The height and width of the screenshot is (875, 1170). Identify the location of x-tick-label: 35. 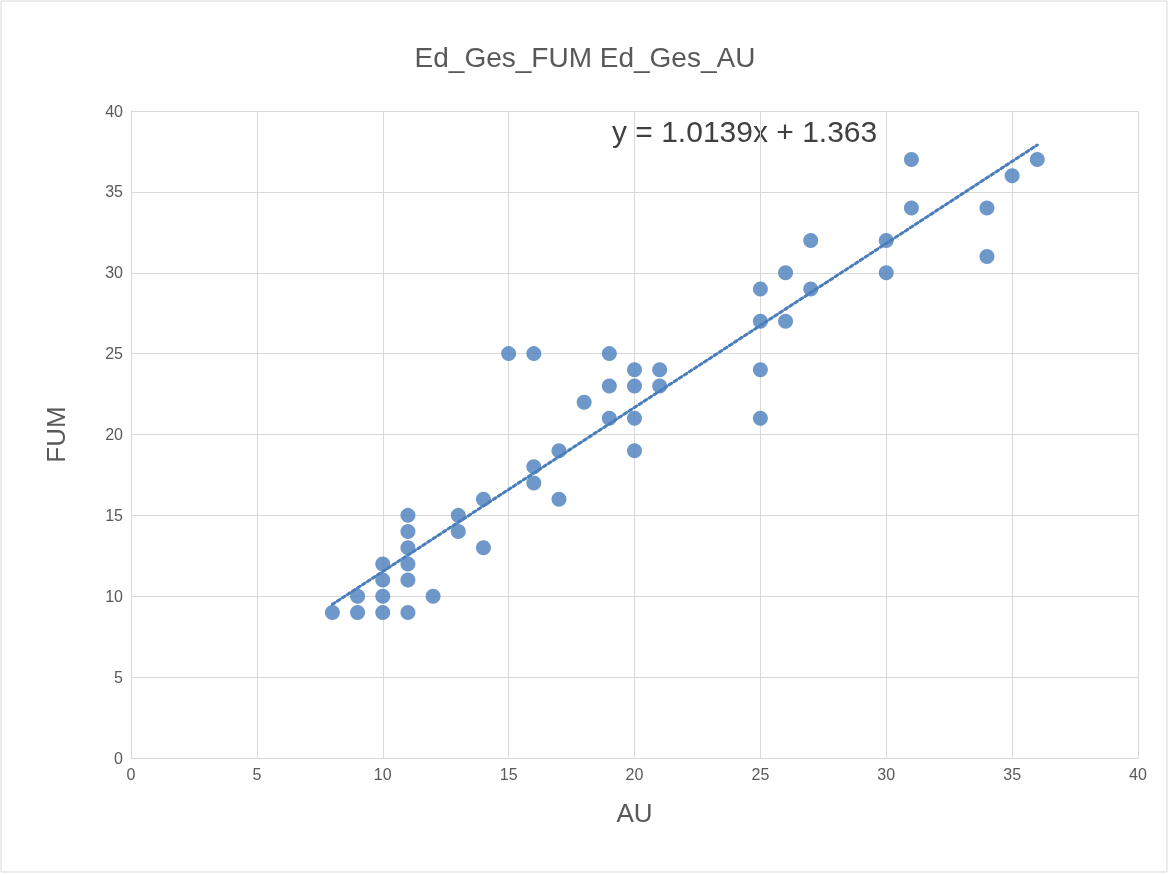
(1012, 774).